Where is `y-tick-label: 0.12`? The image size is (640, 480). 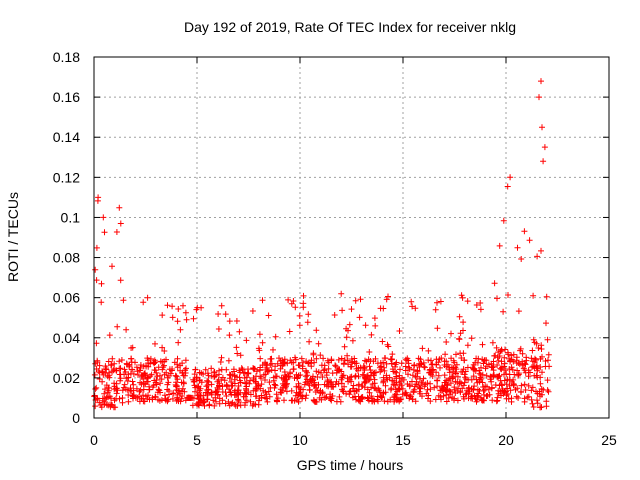 y-tick-label: 0.12 is located at coordinates (66, 177).